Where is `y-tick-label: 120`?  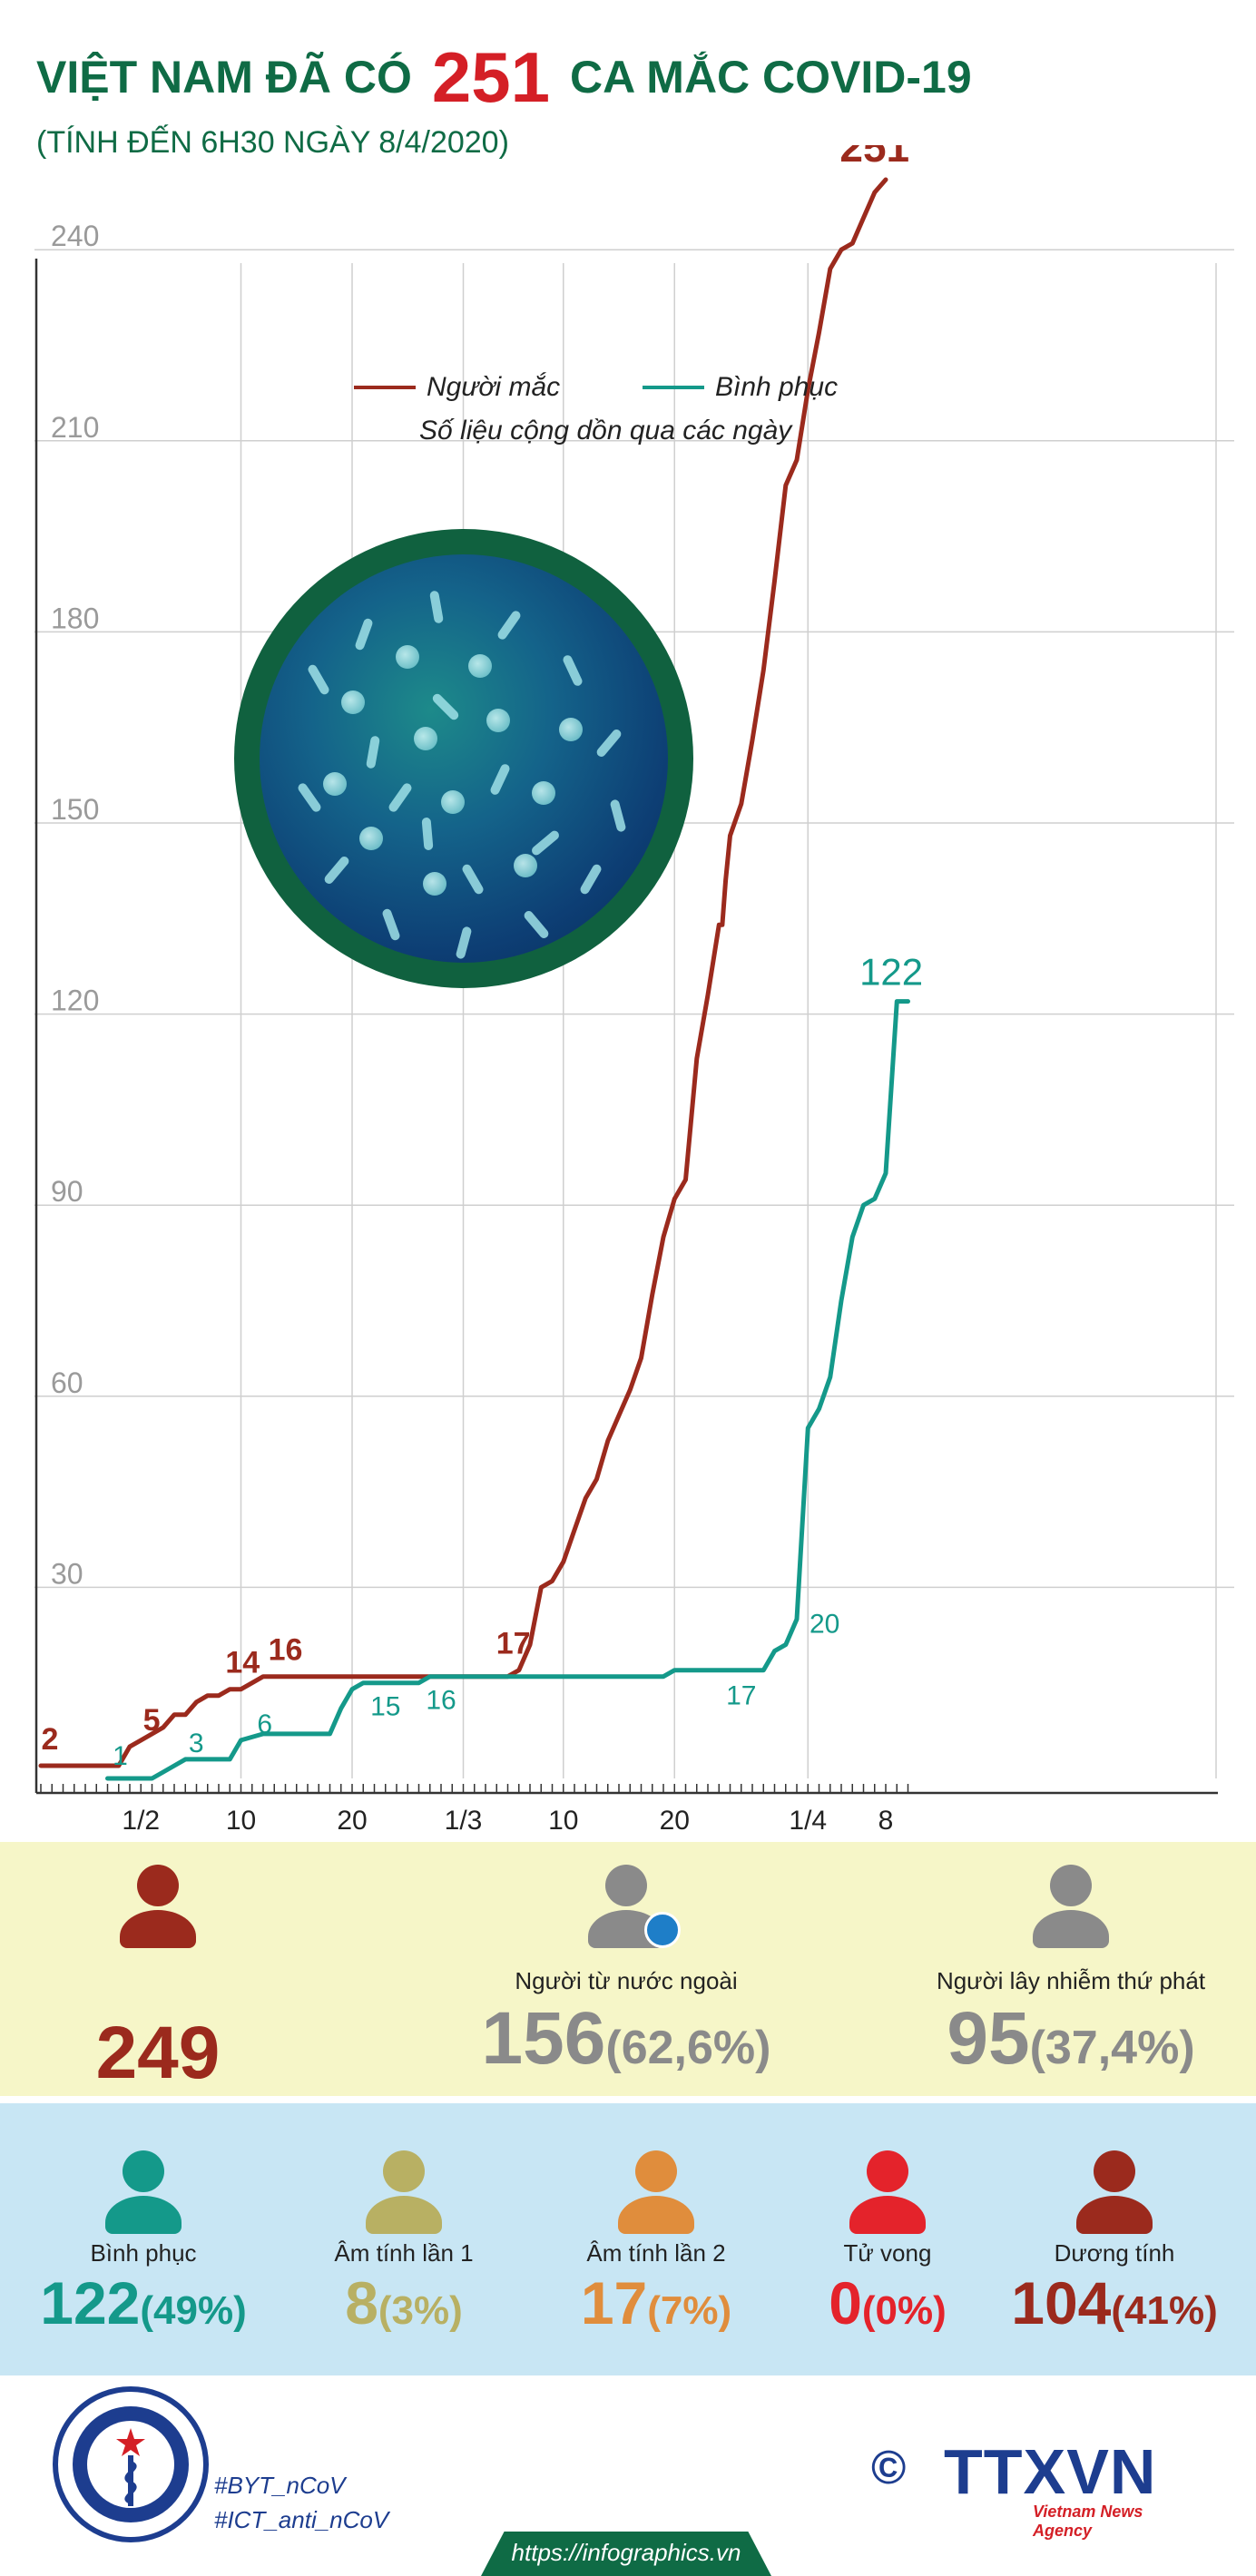
y-tick-label: 120 is located at coordinates (75, 1001).